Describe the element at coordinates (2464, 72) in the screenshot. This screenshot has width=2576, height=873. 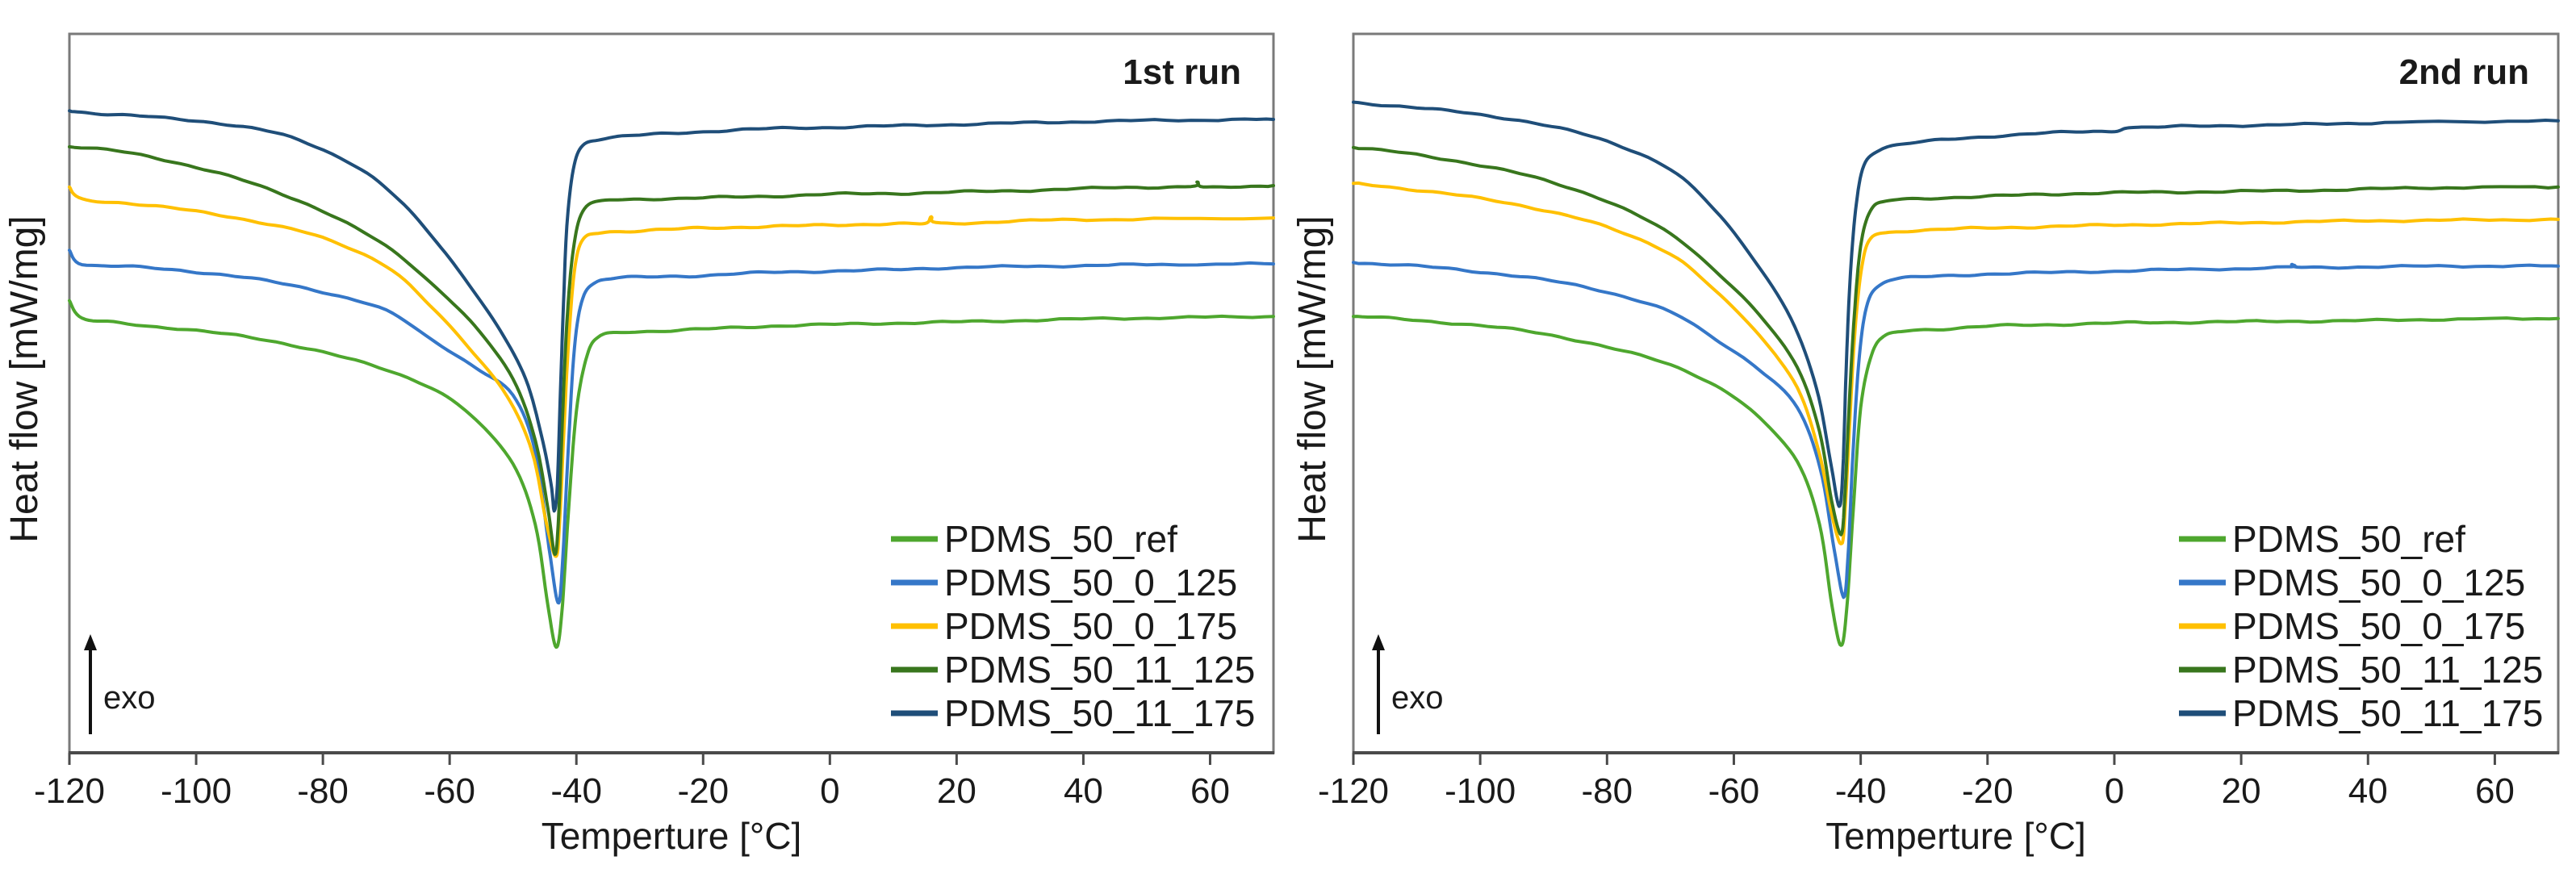
I see `run-label: 2nd run` at that location.